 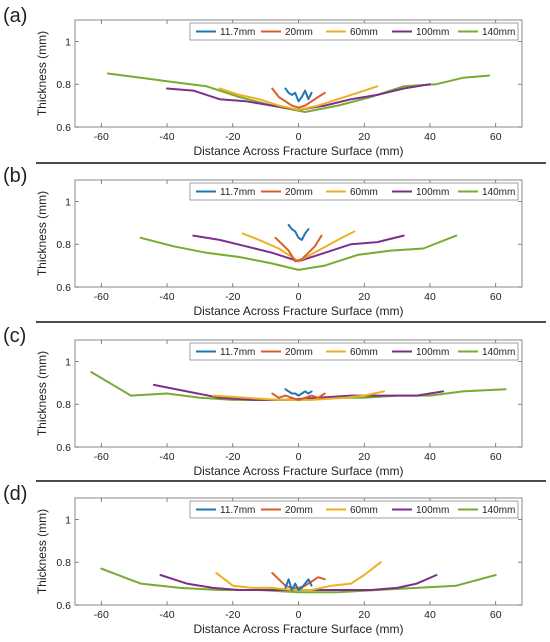 What do you see at coordinates (14, 336) in the screenshot?
I see `panel-label: (c)` at bounding box center [14, 336].